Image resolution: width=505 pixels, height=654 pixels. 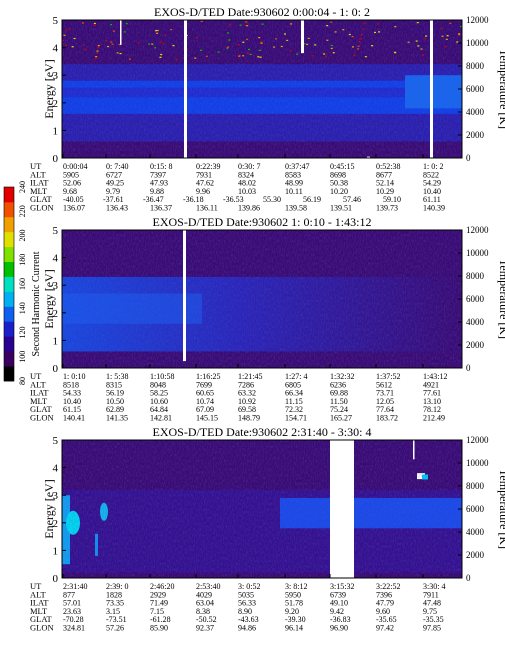 I want to click on orbit-cell: 6236, so click(x=338, y=384).